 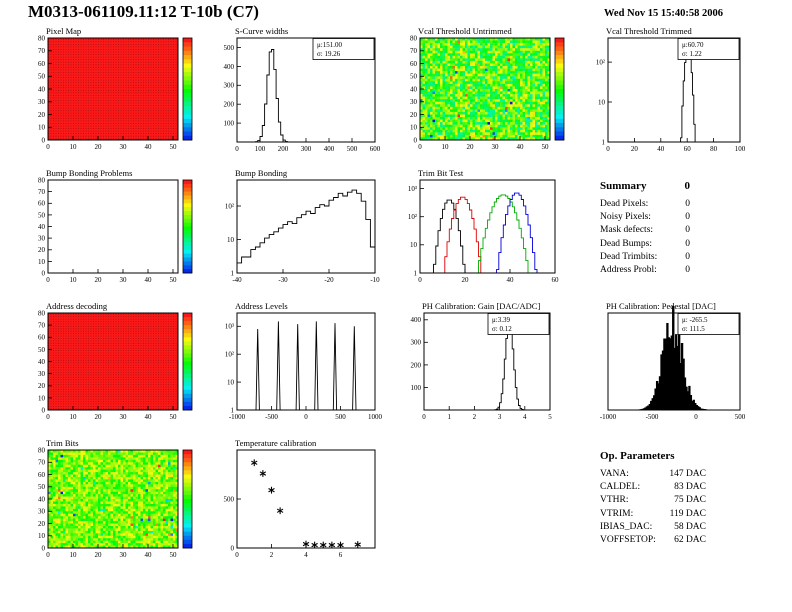 What do you see at coordinates (740, 149) in the screenshot?
I see `tick-label: 100` at bounding box center [740, 149].